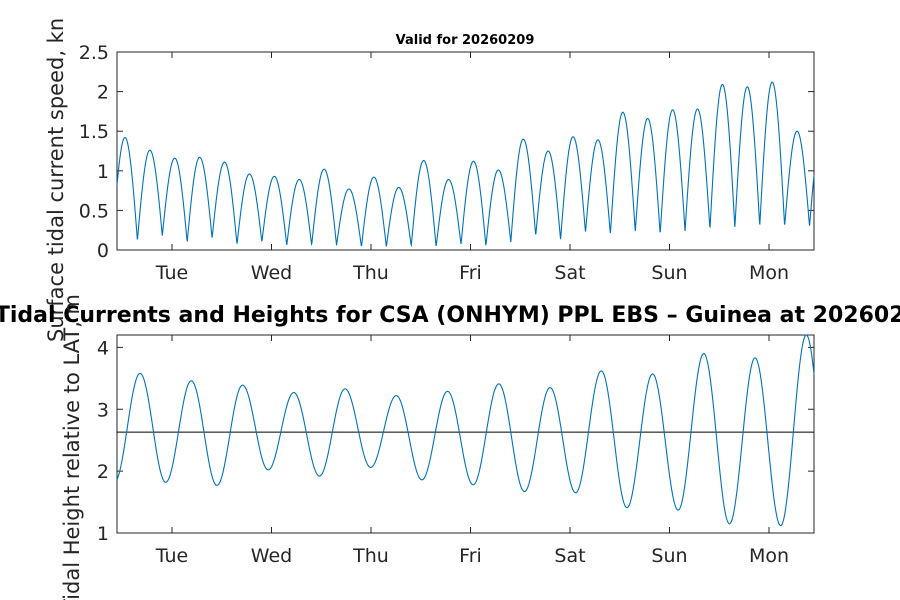  Describe the element at coordinates (103, 472) in the screenshot. I see `height-y-tick-label: 2` at that location.